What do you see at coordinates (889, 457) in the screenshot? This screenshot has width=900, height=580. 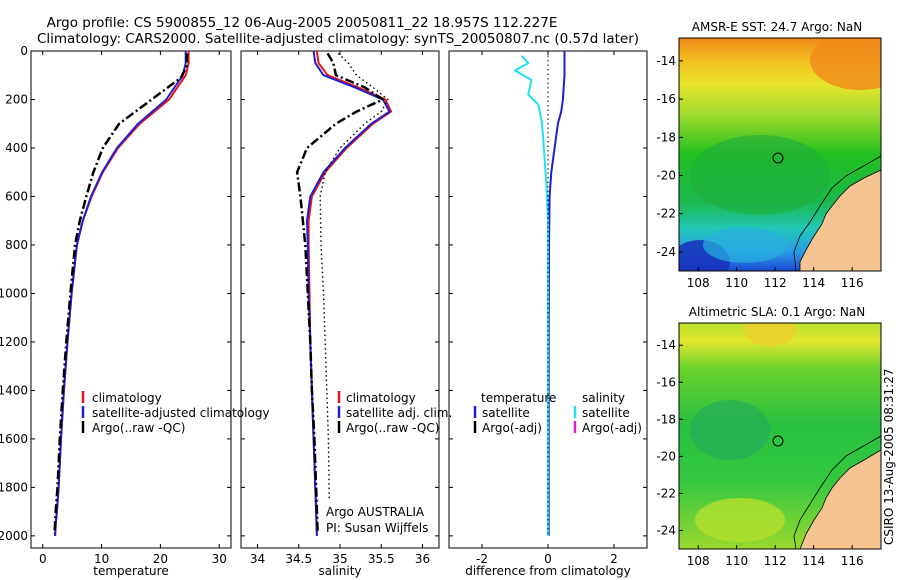 I see `timestamp-stamp: CSIRO 13-Aug-2005 08:31:27` at bounding box center [889, 457].